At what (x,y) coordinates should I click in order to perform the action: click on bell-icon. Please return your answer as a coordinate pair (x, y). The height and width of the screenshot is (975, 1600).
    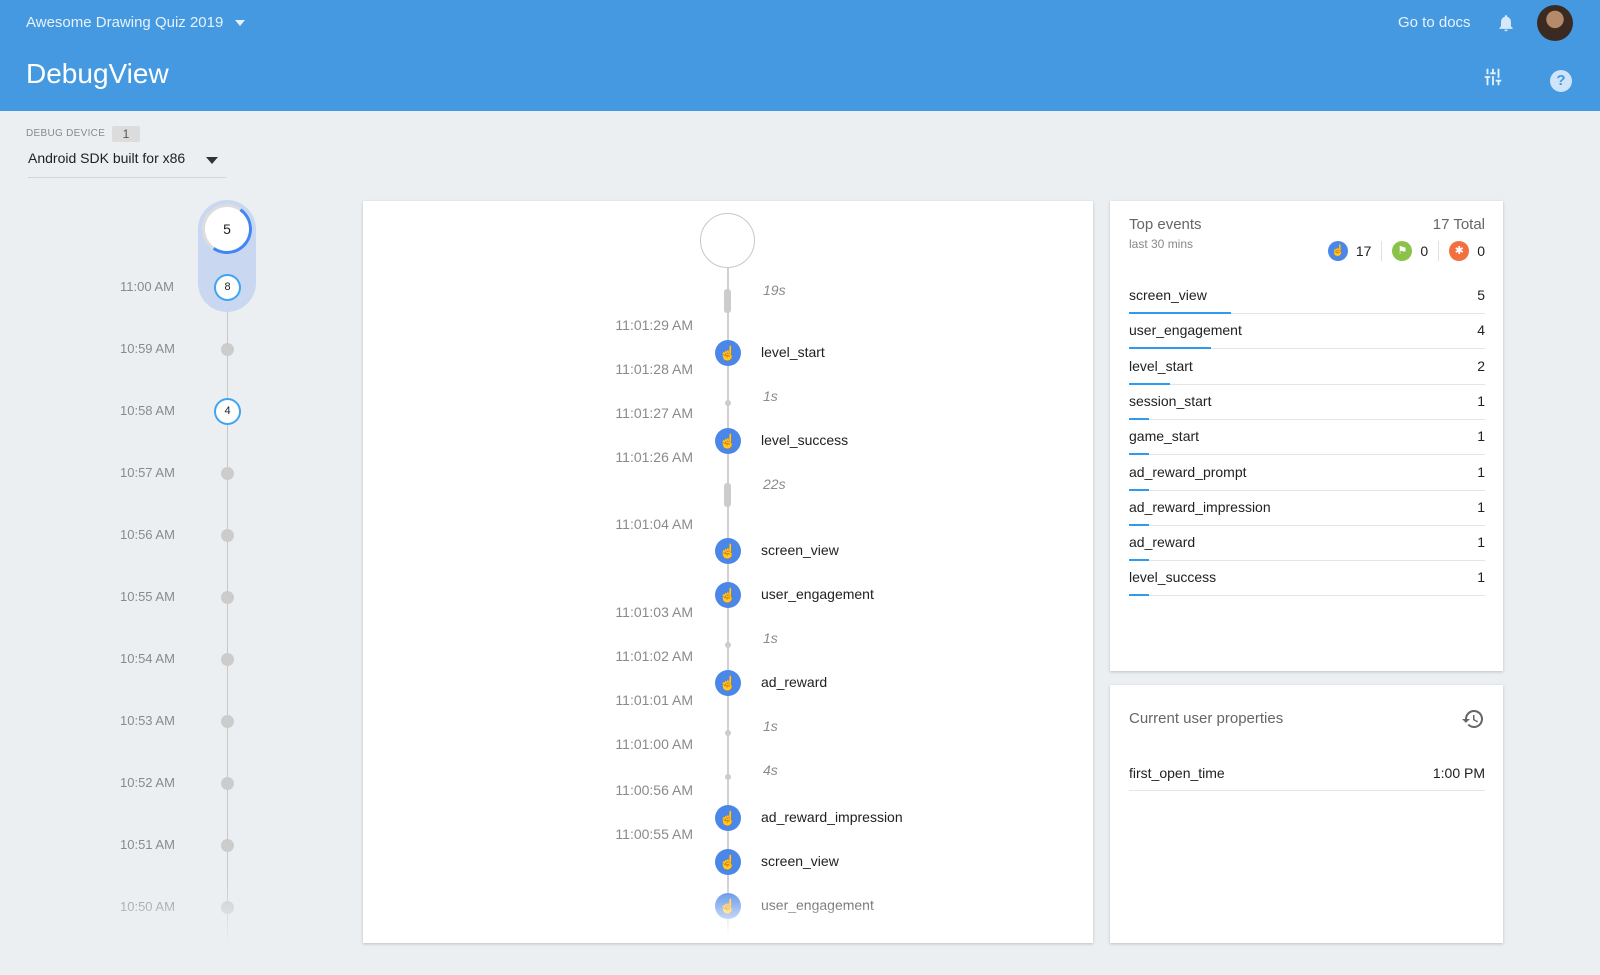
    Looking at the image, I should click on (1506, 23).